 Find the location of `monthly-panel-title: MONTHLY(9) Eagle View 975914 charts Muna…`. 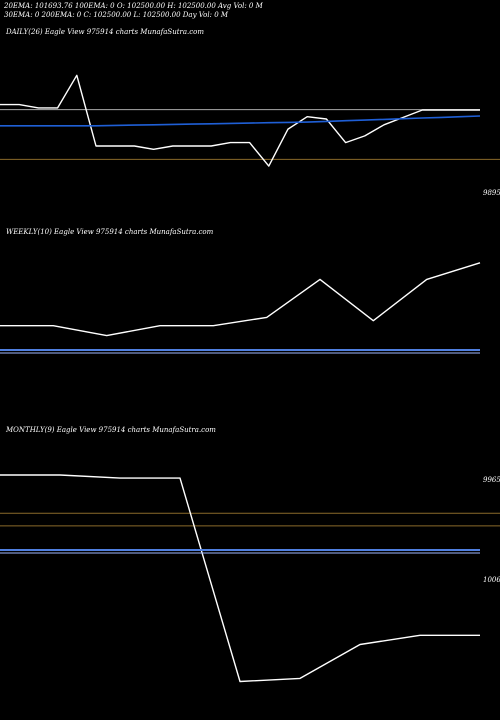

monthly-panel-title: MONTHLY(9) Eagle View 975914 charts Muna… is located at coordinates (111, 430).